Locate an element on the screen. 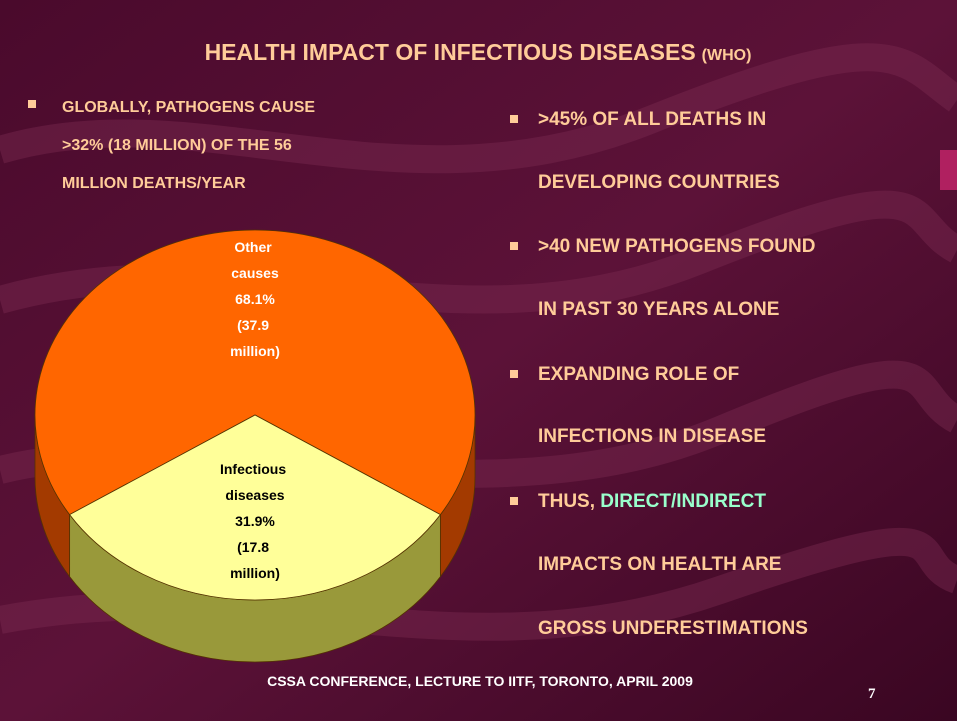 The height and width of the screenshot is (721, 957). pie-label: (37.9 million) is located at coordinates (255, 338).